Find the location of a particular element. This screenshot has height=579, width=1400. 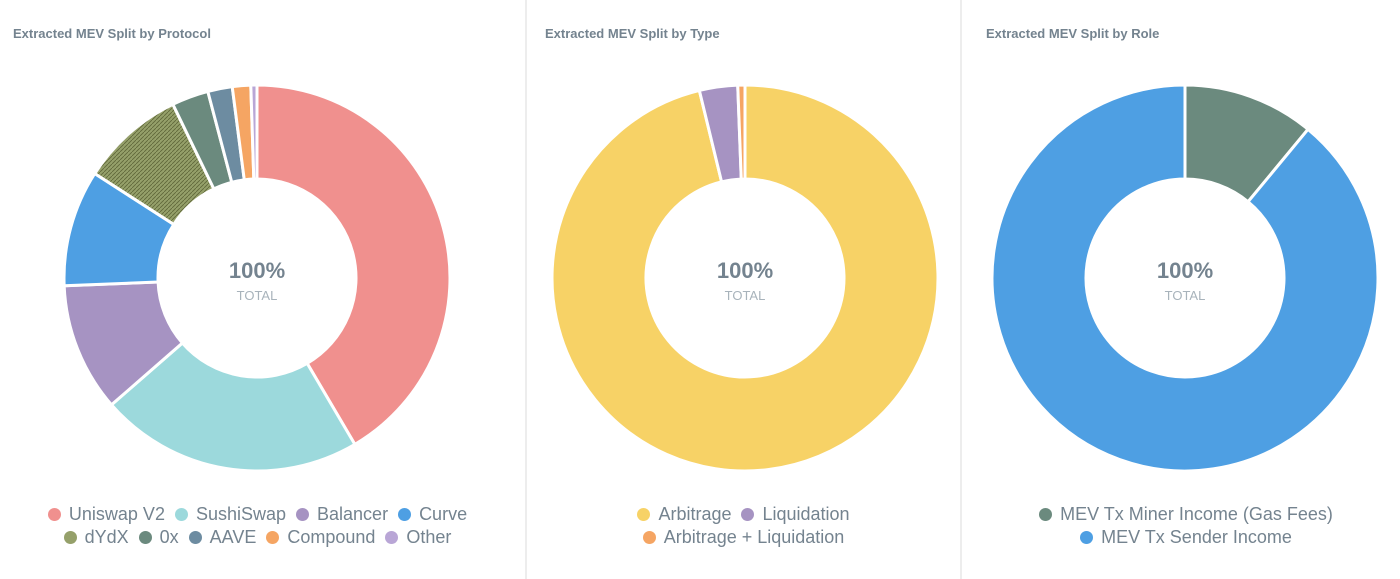

legend-item-curve: Curve is located at coordinates (432, 514).